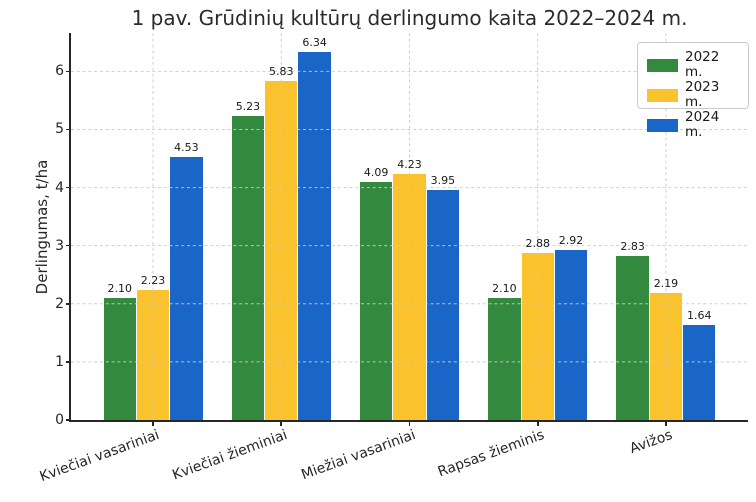 The height and width of the screenshot is (502, 756). What do you see at coordinates (491, 454) in the screenshot?
I see `x-tick-label: Rapsas žieminis` at bounding box center [491, 454].